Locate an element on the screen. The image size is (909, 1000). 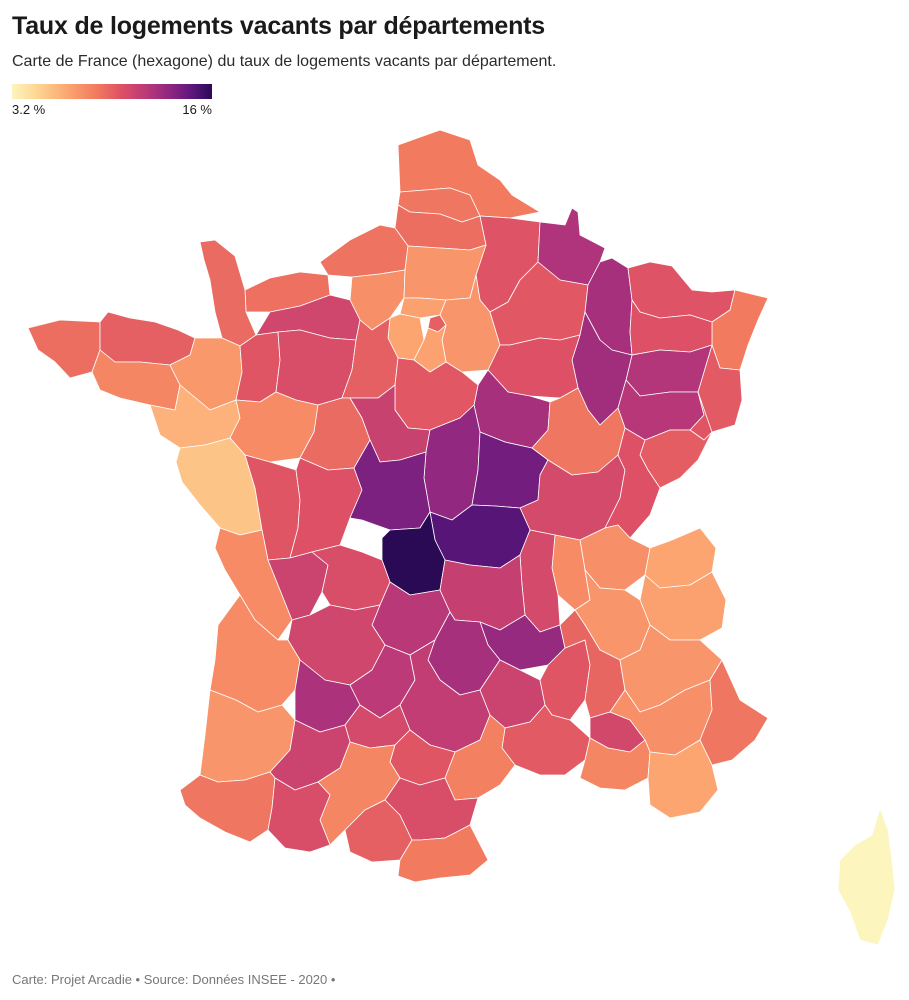
legend-max-label: 16 % is located at coordinates (197, 109).